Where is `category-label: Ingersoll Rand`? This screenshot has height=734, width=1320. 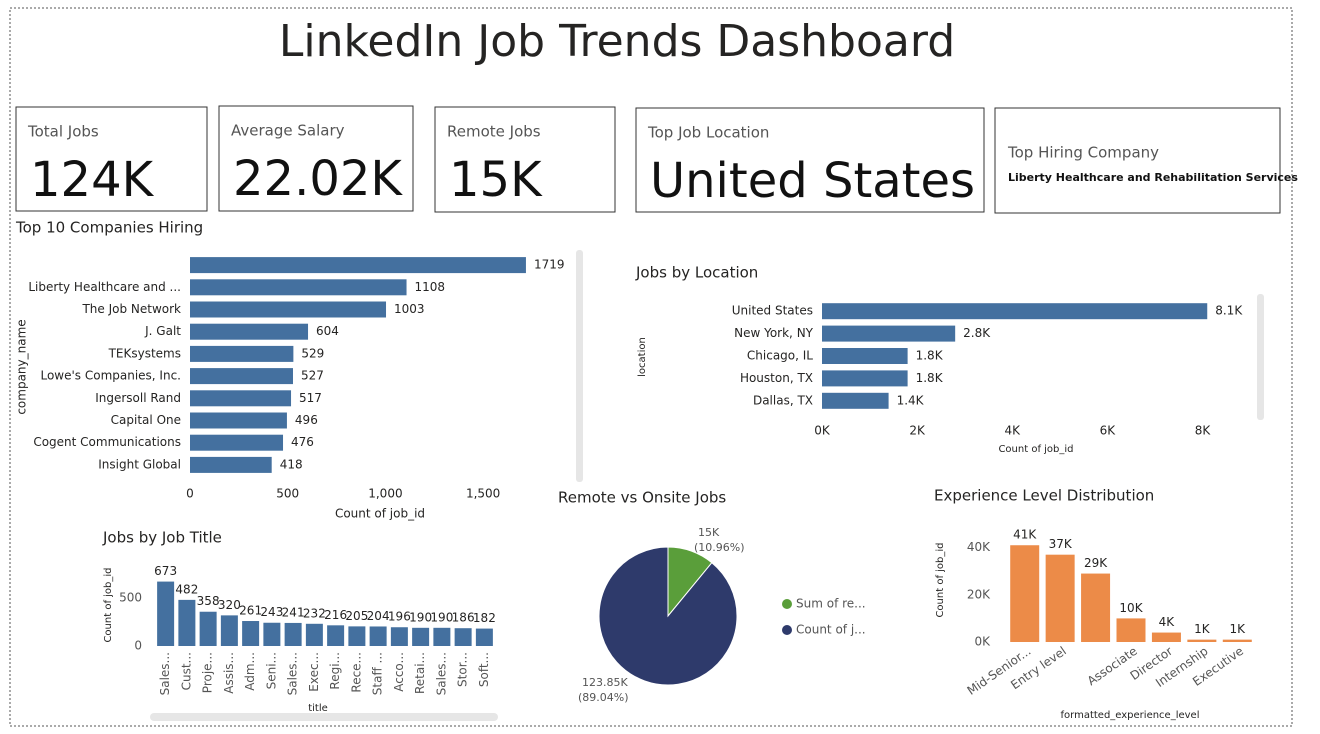
category-label: Ingersoll Rand is located at coordinates (138, 398).